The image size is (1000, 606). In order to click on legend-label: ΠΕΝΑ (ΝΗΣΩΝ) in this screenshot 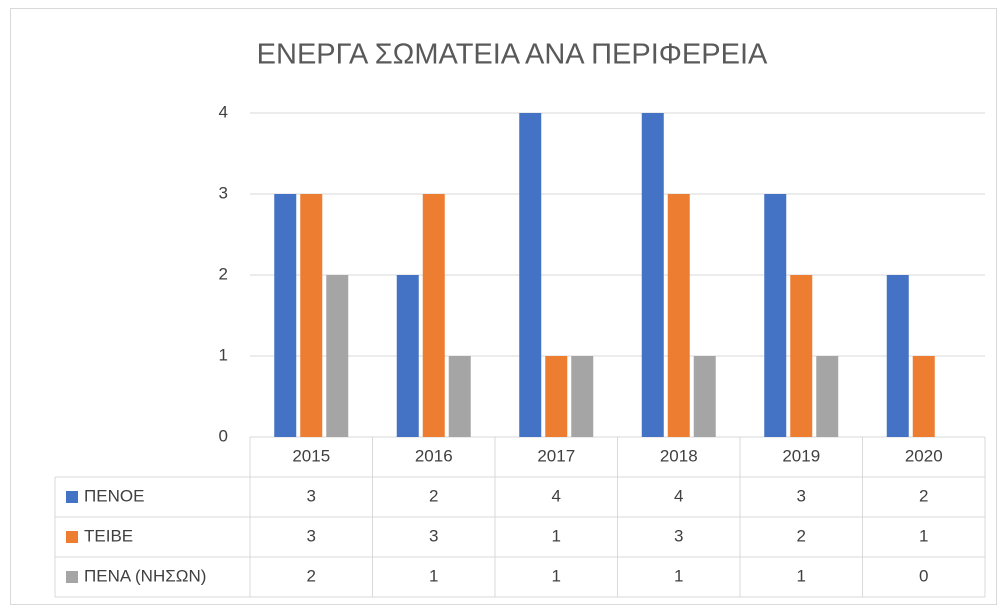, I will do `click(145, 575)`.